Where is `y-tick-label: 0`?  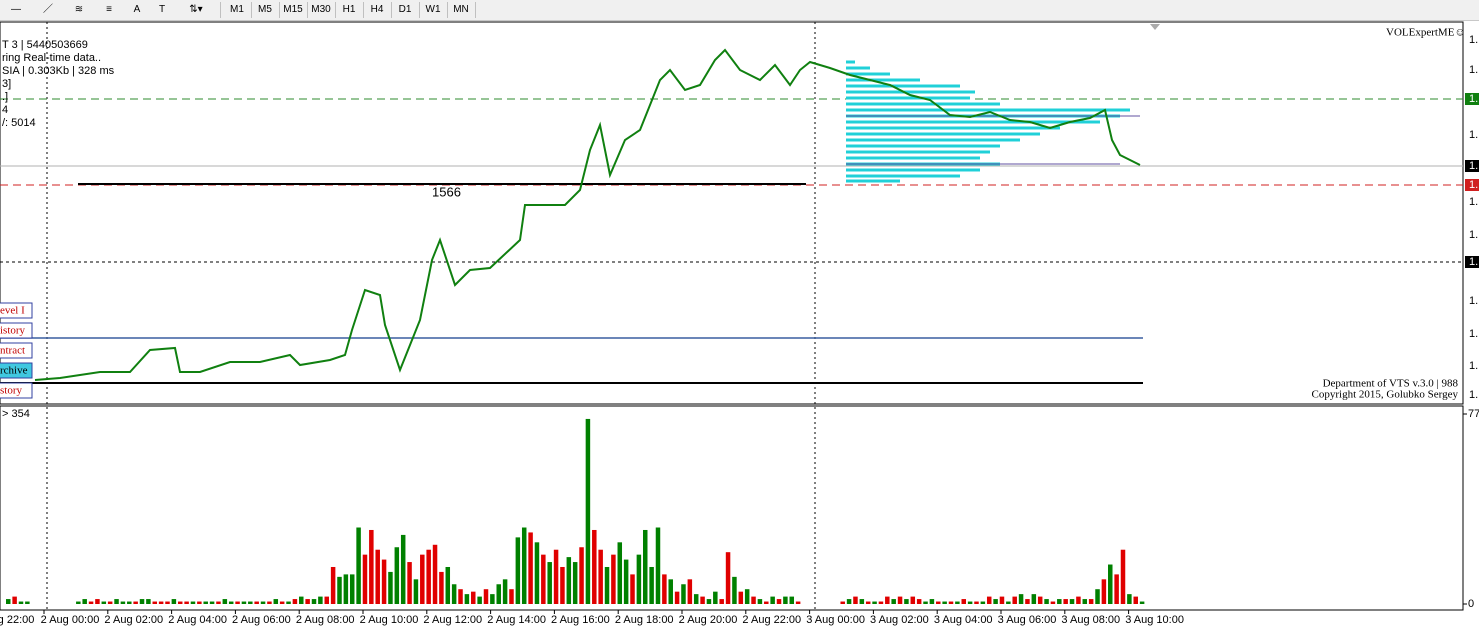
y-tick-label: 0 is located at coordinates (1471, 604).